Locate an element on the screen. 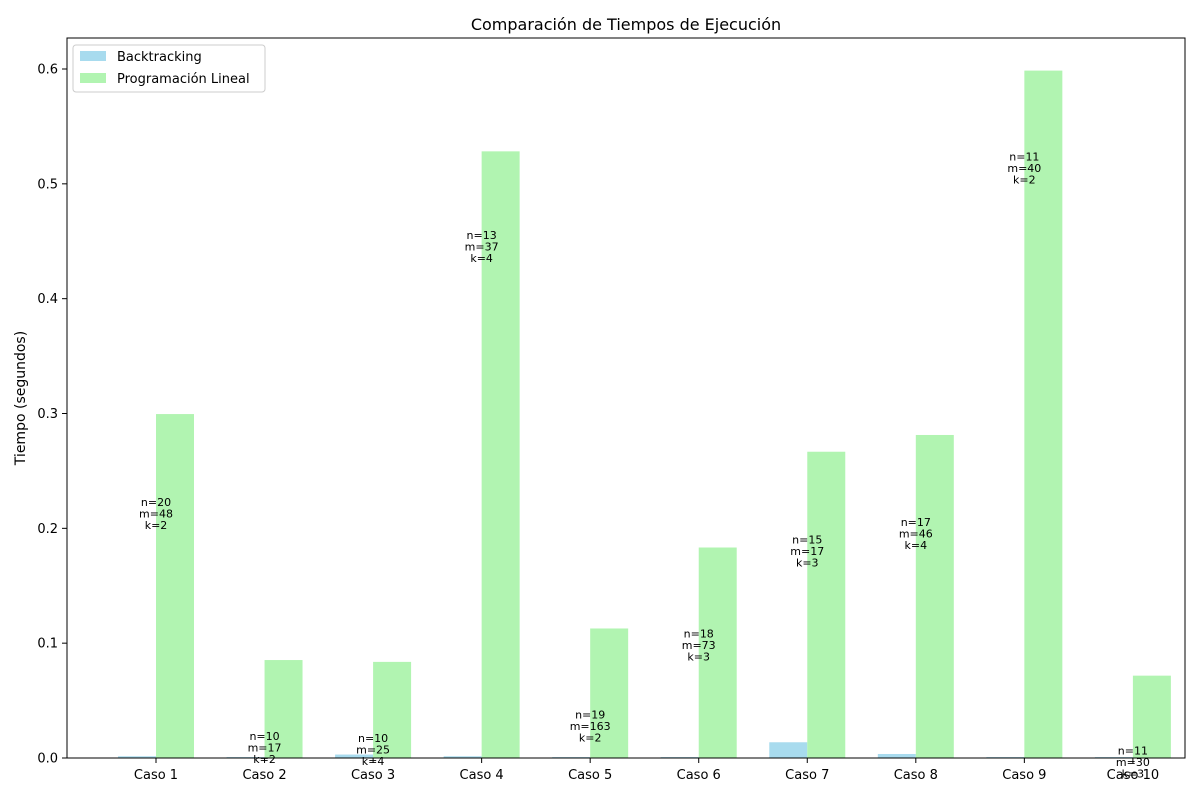 The height and width of the screenshot is (800, 1200). y-tick-label-0-0: 0.0 is located at coordinates (47, 759).